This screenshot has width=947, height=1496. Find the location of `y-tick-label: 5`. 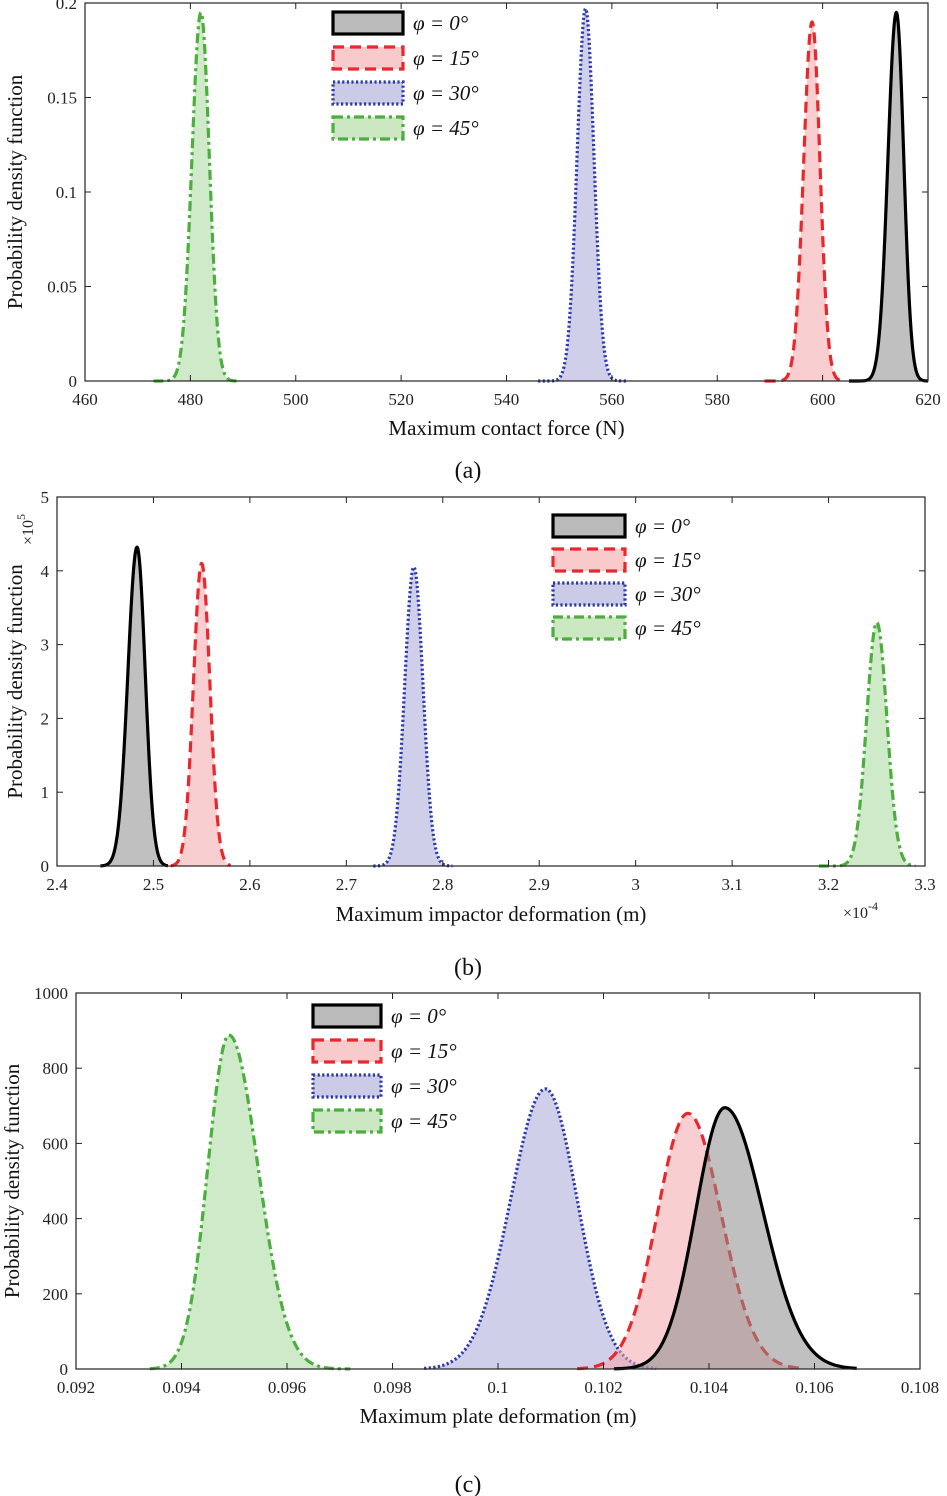

y-tick-label: 5 is located at coordinates (45, 497).